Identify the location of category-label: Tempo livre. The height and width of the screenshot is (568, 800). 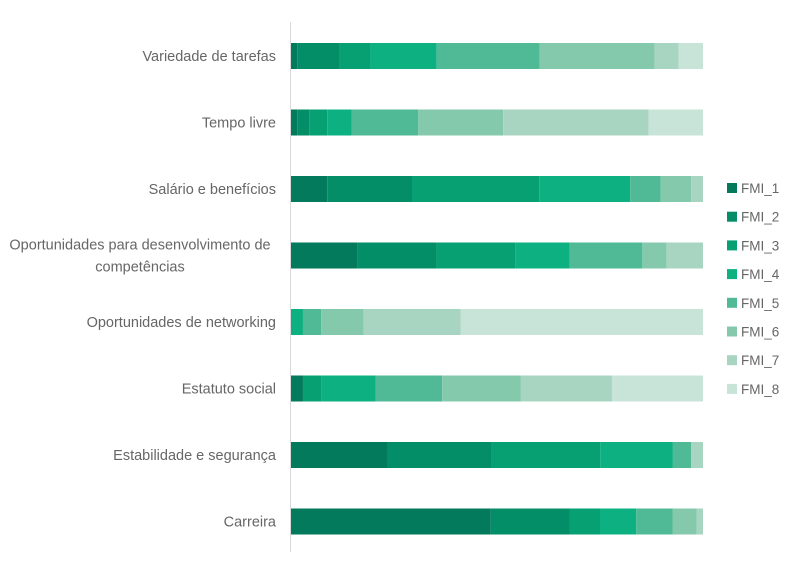
(239, 124).